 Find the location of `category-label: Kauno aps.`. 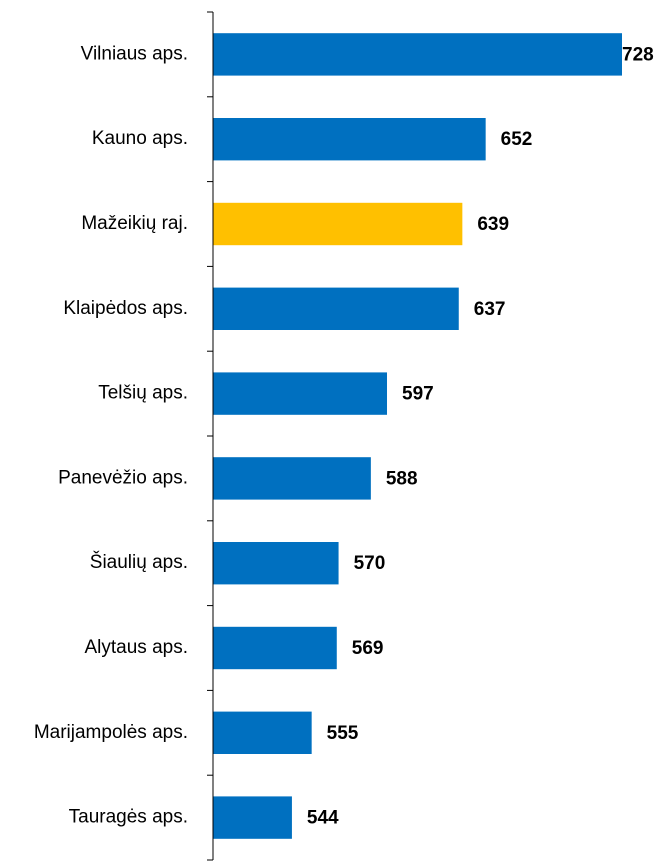

category-label: Kauno aps. is located at coordinates (140, 138).